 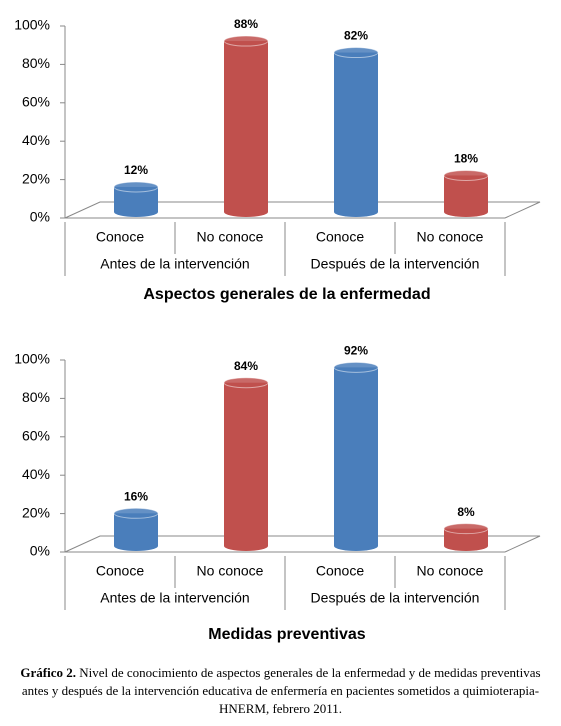 What do you see at coordinates (246, 24) in the screenshot?
I see `value-label: 88%` at bounding box center [246, 24].